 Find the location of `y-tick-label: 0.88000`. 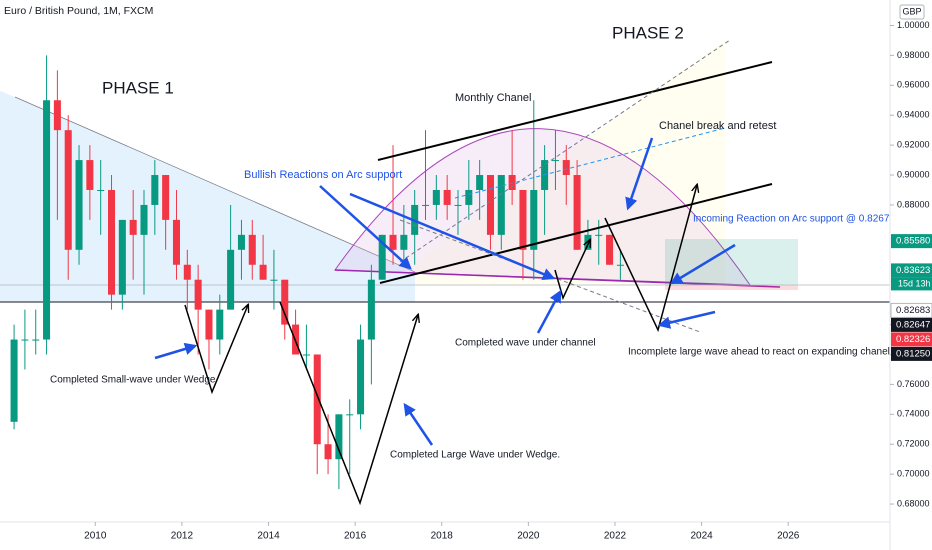

y-tick-label: 0.88000 is located at coordinates (913, 204).